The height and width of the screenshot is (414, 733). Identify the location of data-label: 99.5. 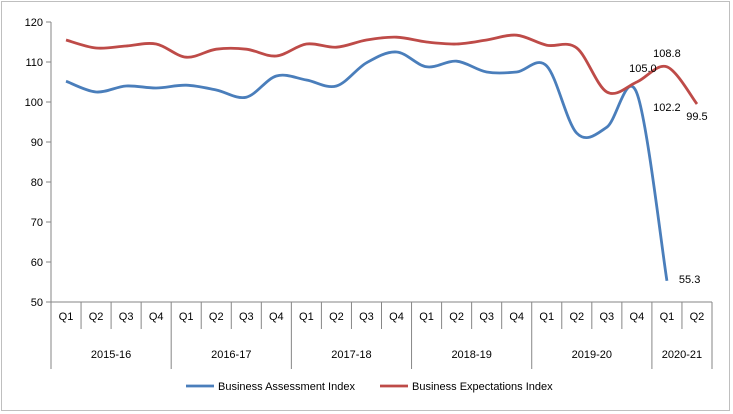
(696, 117).